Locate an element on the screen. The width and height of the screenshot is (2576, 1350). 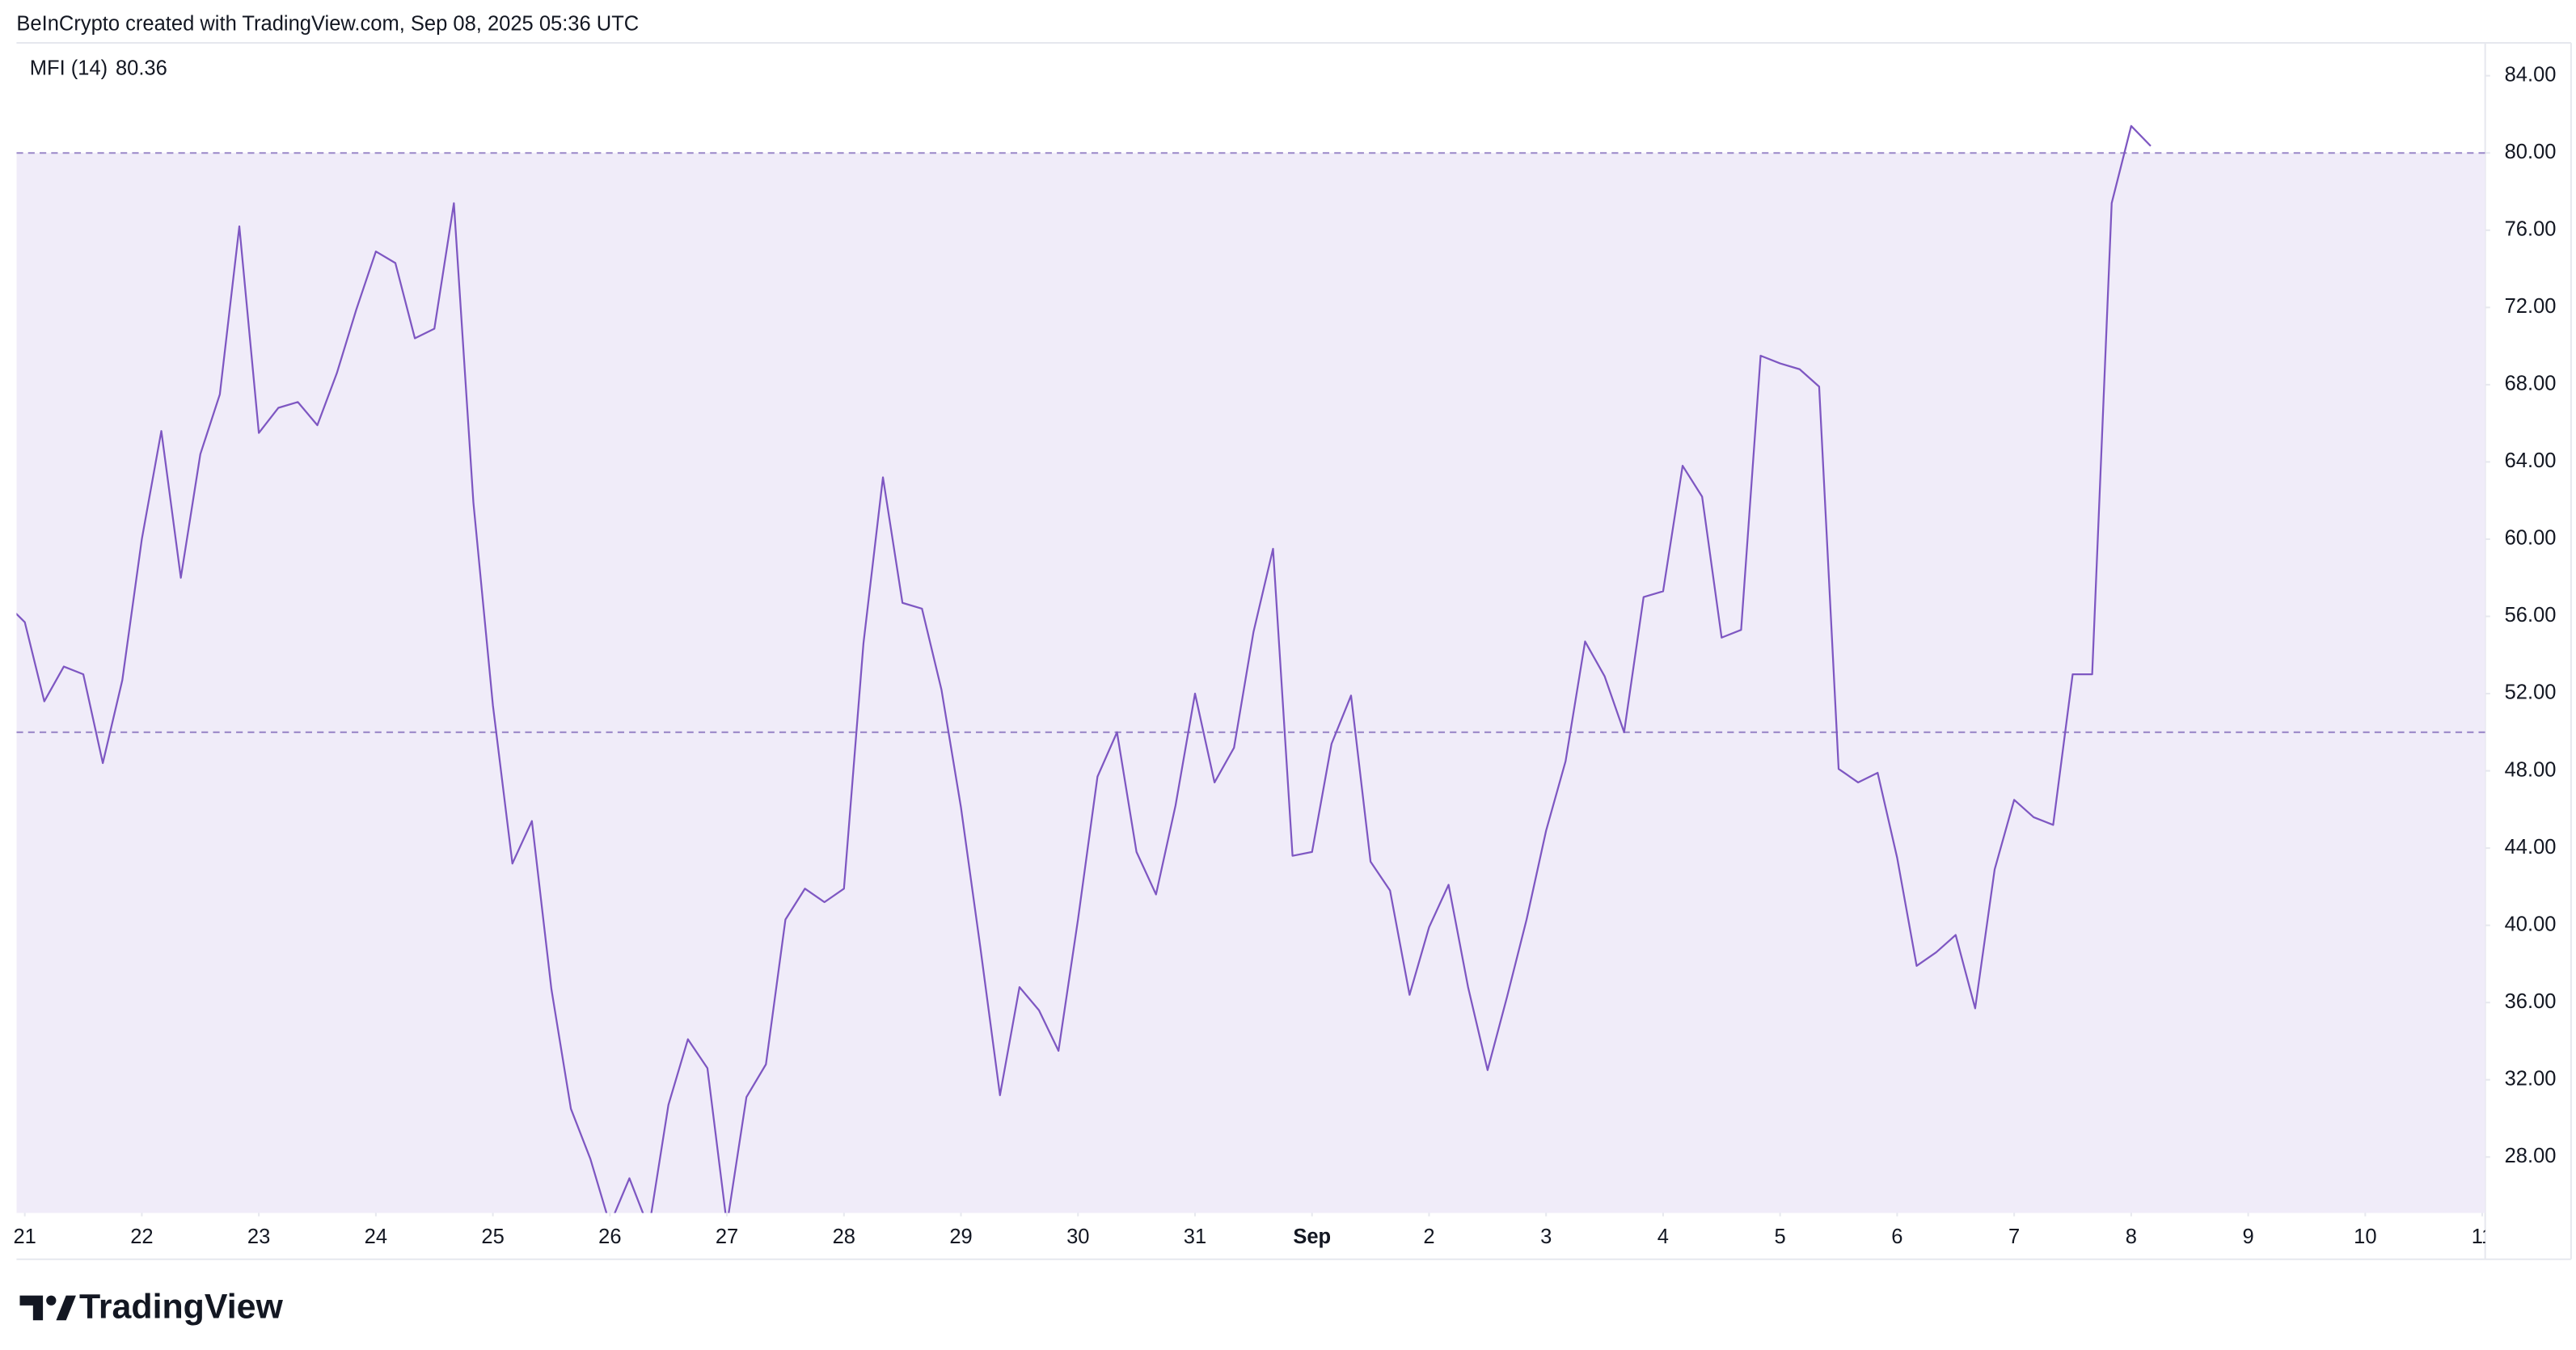
x-tick-label: 27 is located at coordinates (727, 1237).